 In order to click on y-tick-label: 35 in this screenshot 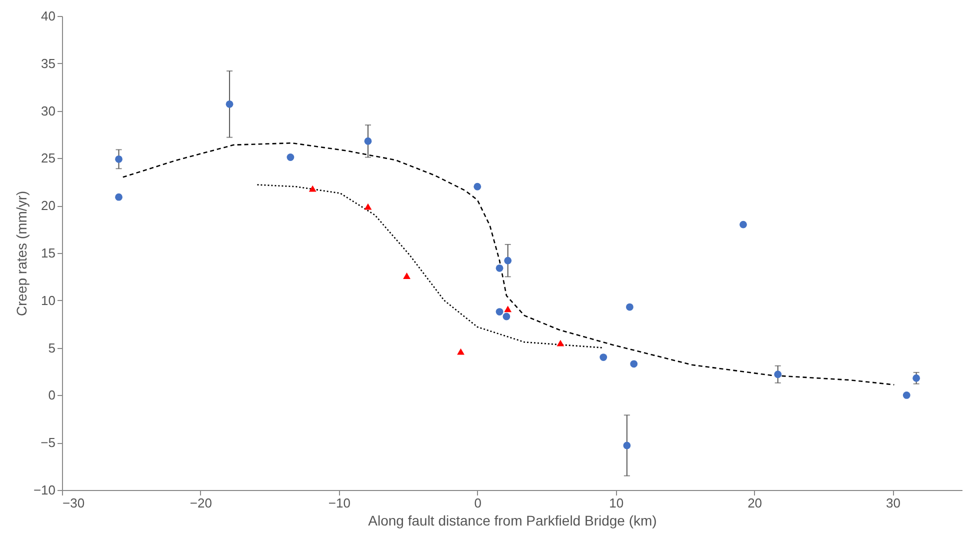, I will do `click(48, 63)`.